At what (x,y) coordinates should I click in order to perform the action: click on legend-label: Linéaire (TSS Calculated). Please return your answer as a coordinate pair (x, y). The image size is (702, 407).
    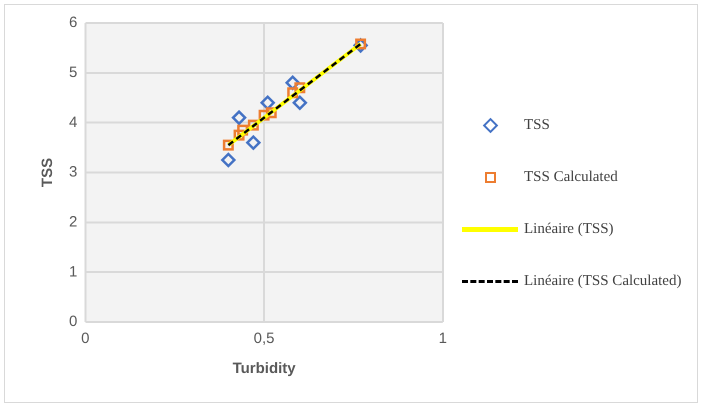
    Looking at the image, I should click on (603, 281).